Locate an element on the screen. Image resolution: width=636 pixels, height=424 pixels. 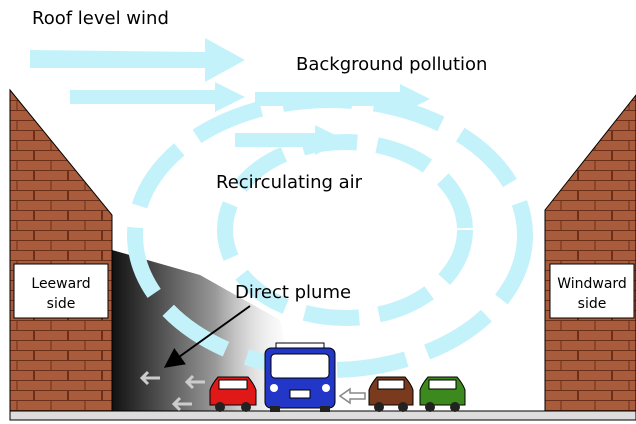
plume-pointer is located at coordinates (207, 336).